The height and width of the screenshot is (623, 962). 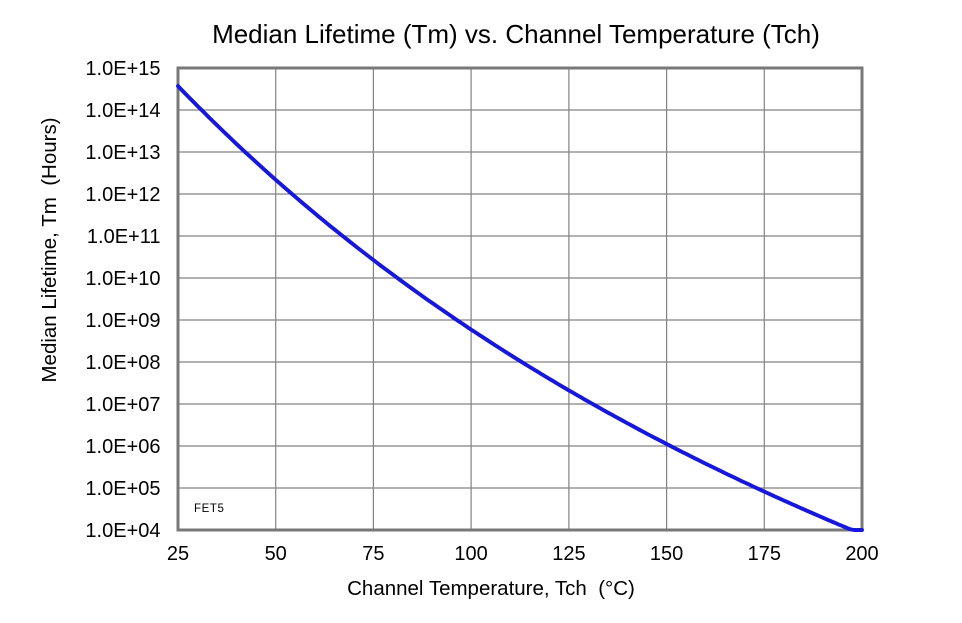 I want to click on svg-text: 50, so click(x=276, y=554).